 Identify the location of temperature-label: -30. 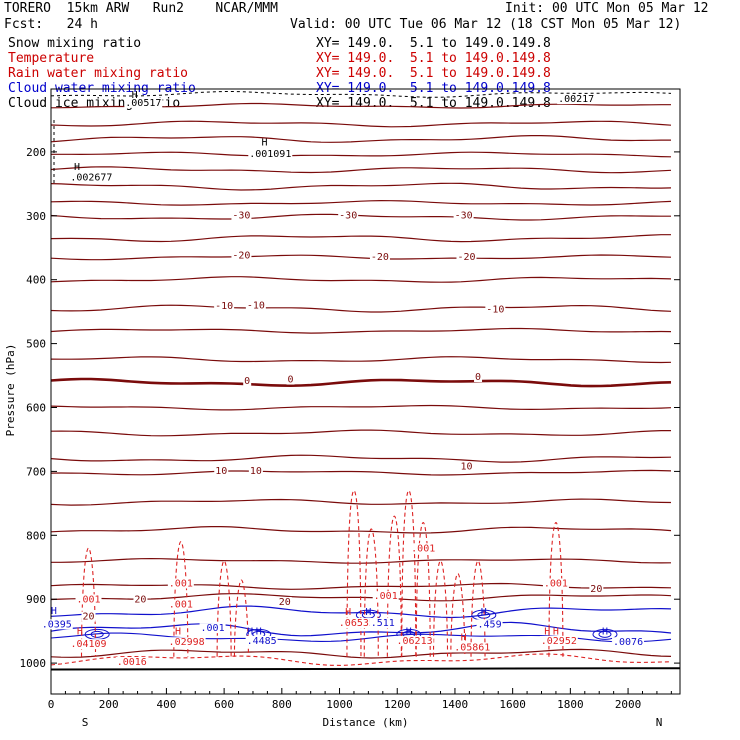
(464, 215).